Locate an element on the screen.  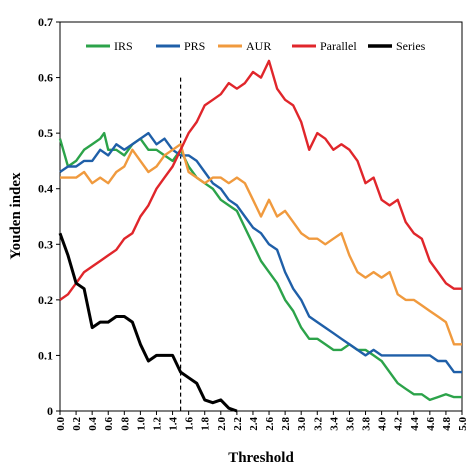
y-axis-label: Youden index is located at coordinates (16, 216).